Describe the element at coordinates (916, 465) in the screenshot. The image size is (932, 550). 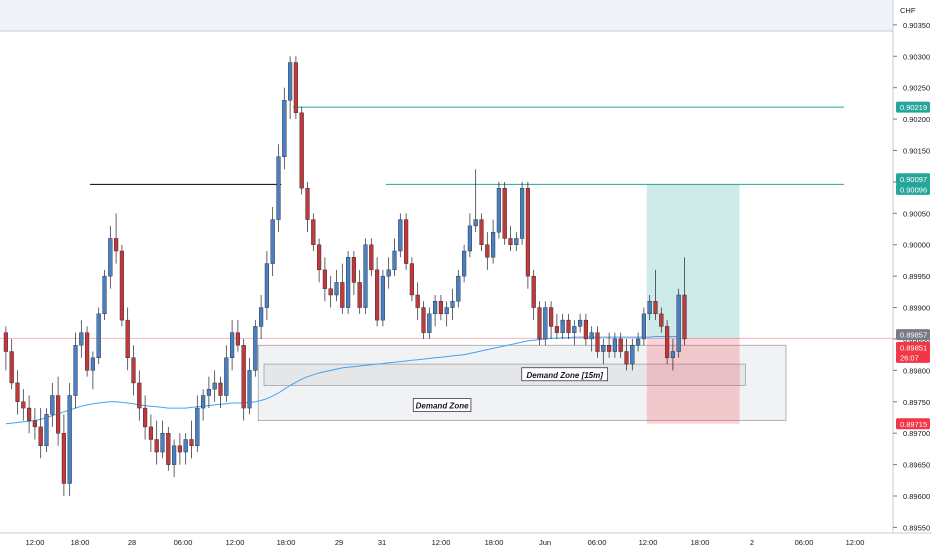
I see `y-tick-label: 0.89650` at that location.